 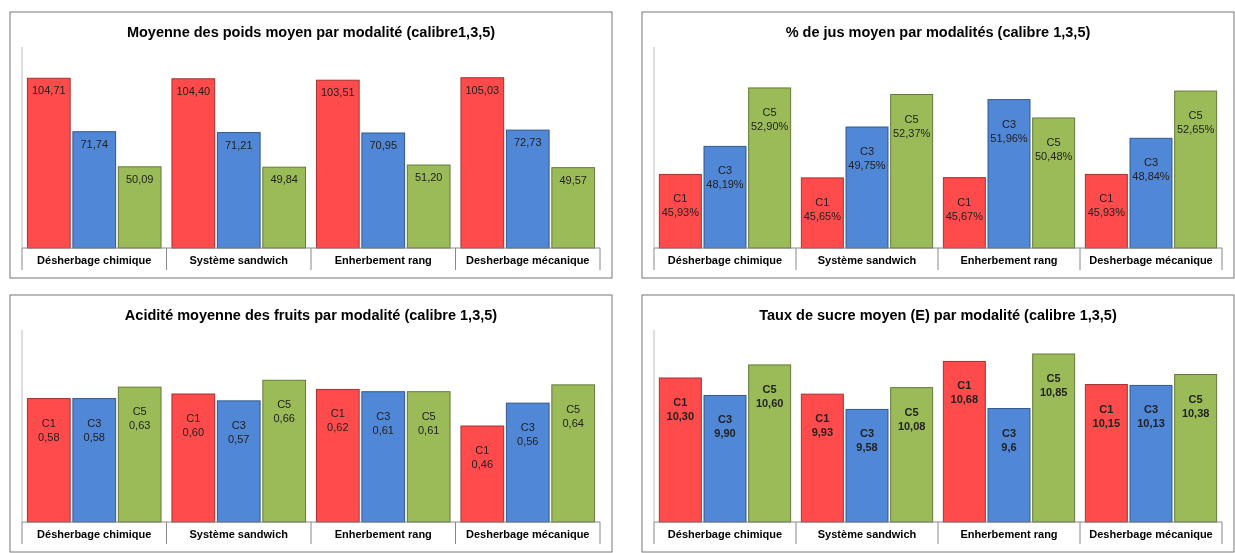 I want to click on data-label: 70,95, so click(x=383, y=144).